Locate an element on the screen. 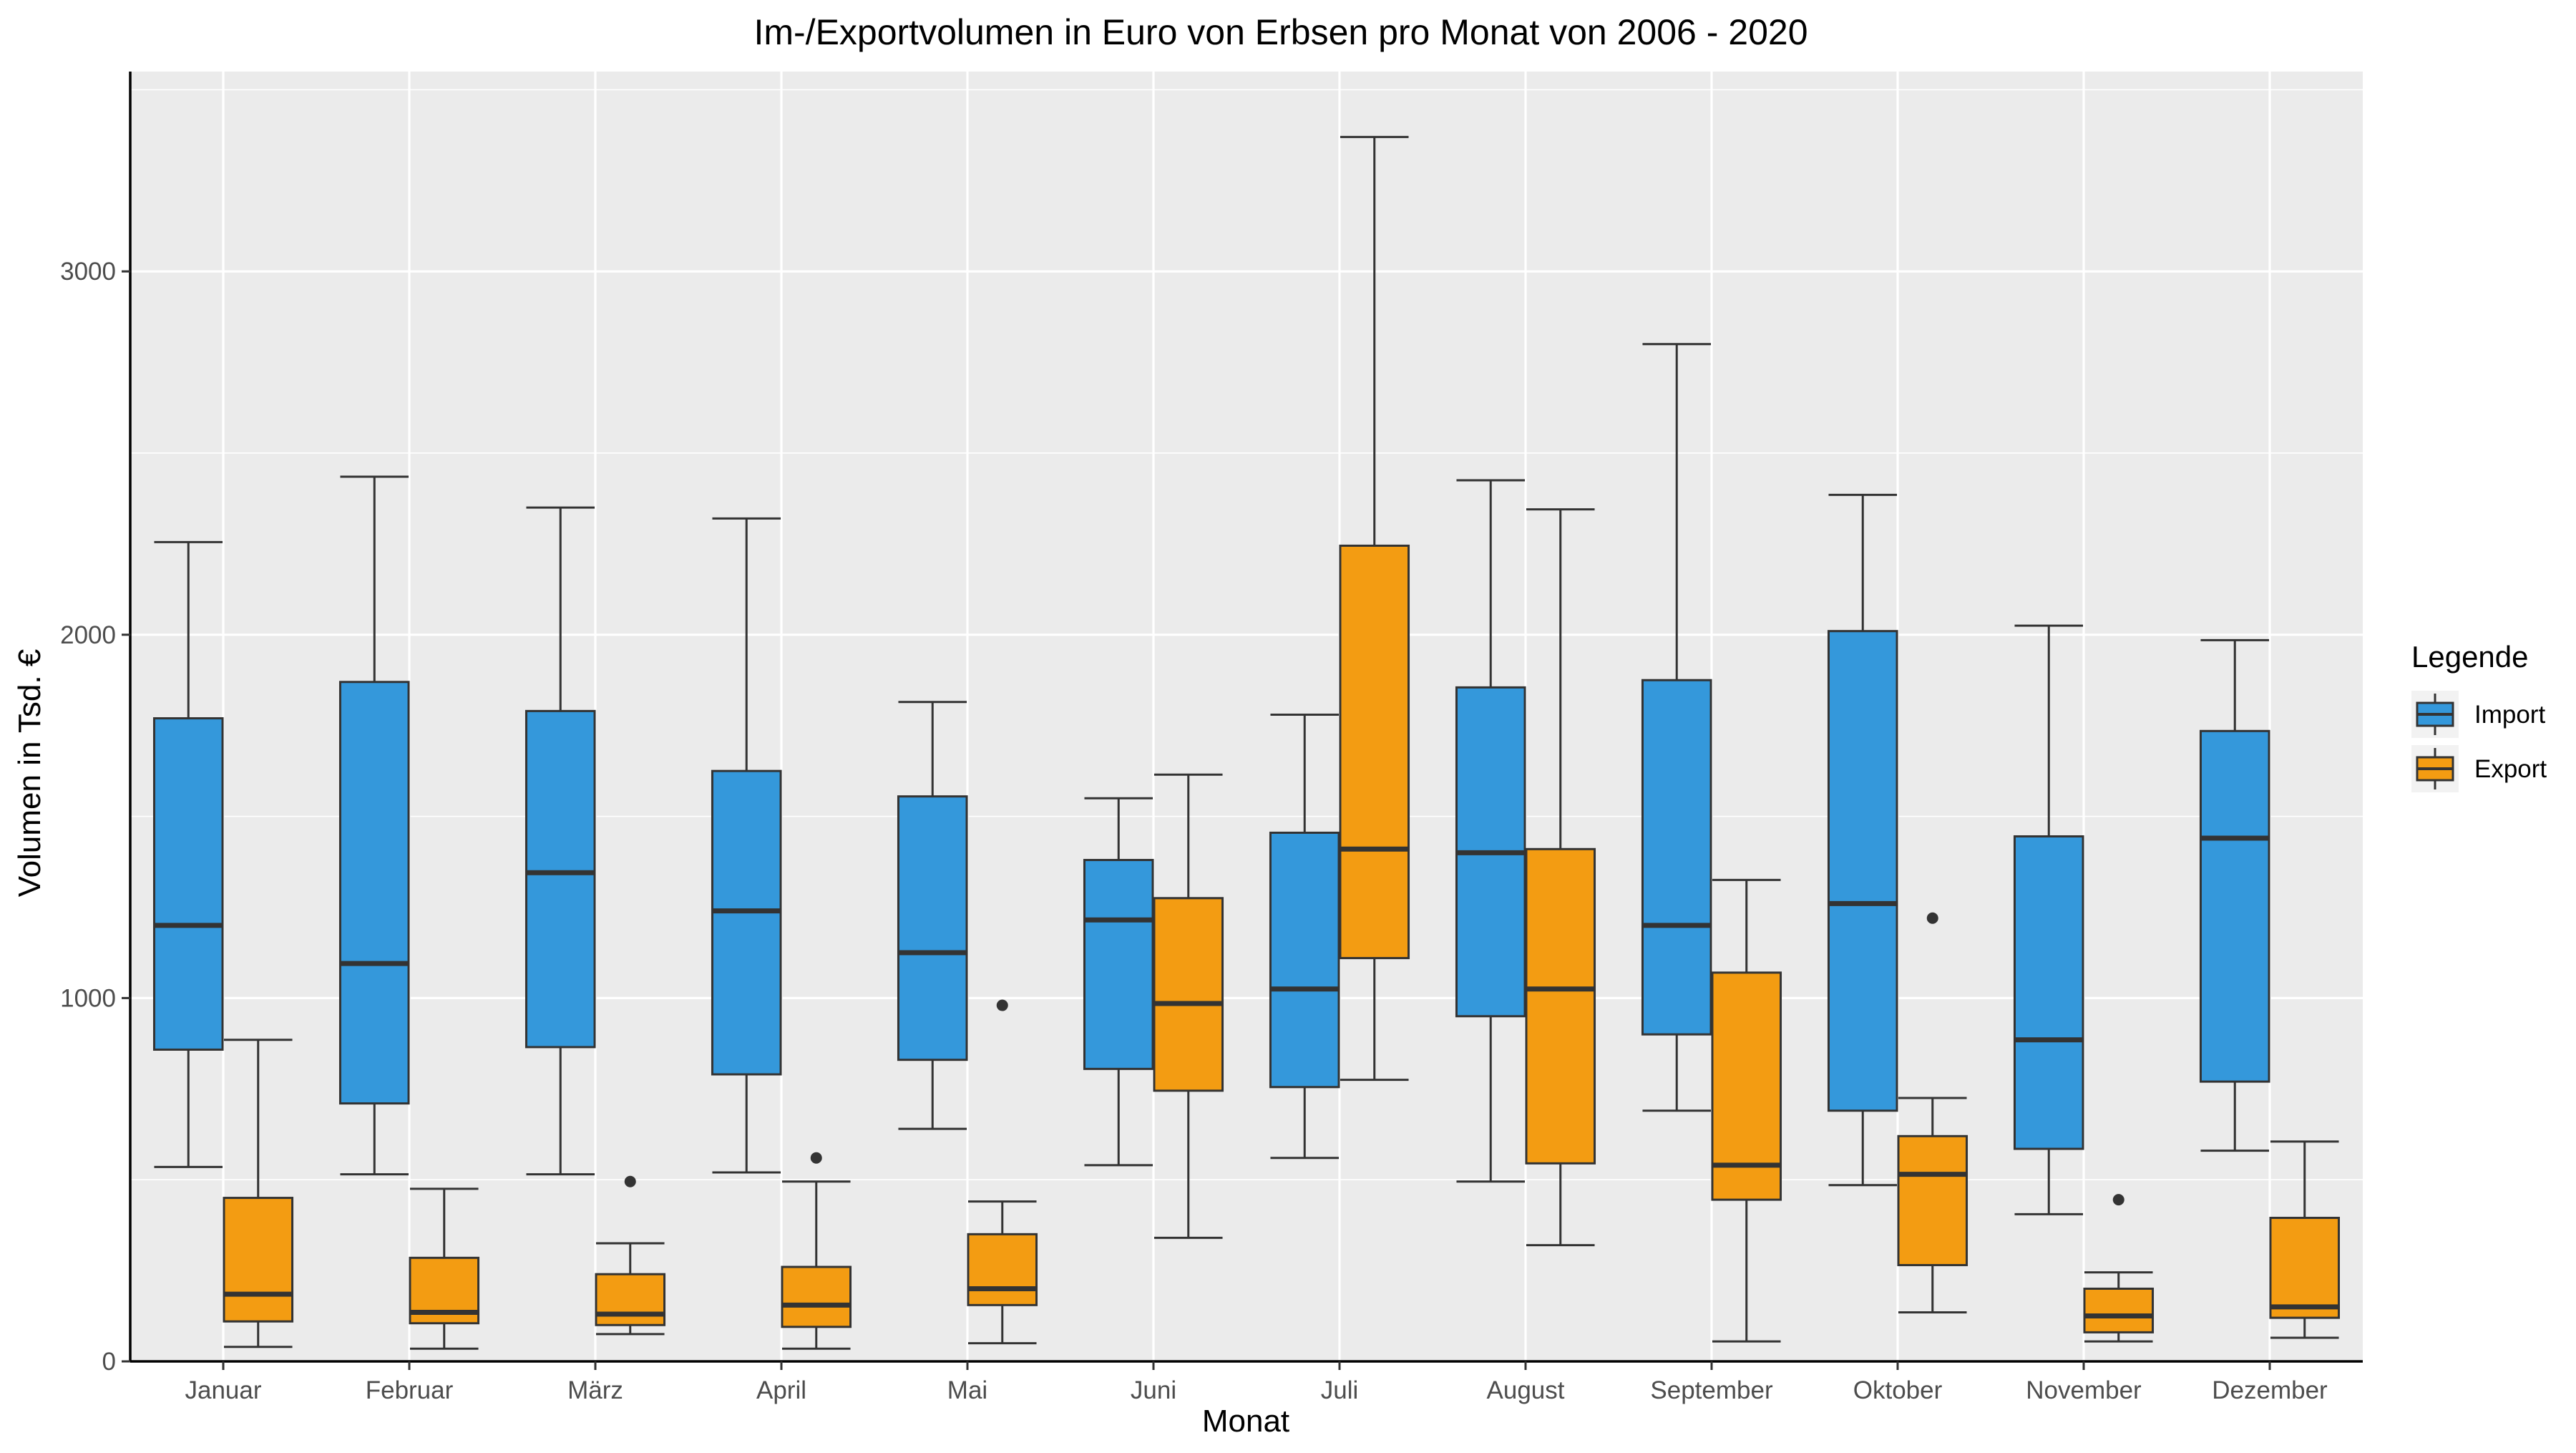 Image resolution: width=2576 pixels, height=1453 pixels. x-tick-label: September is located at coordinates (1711, 1390).